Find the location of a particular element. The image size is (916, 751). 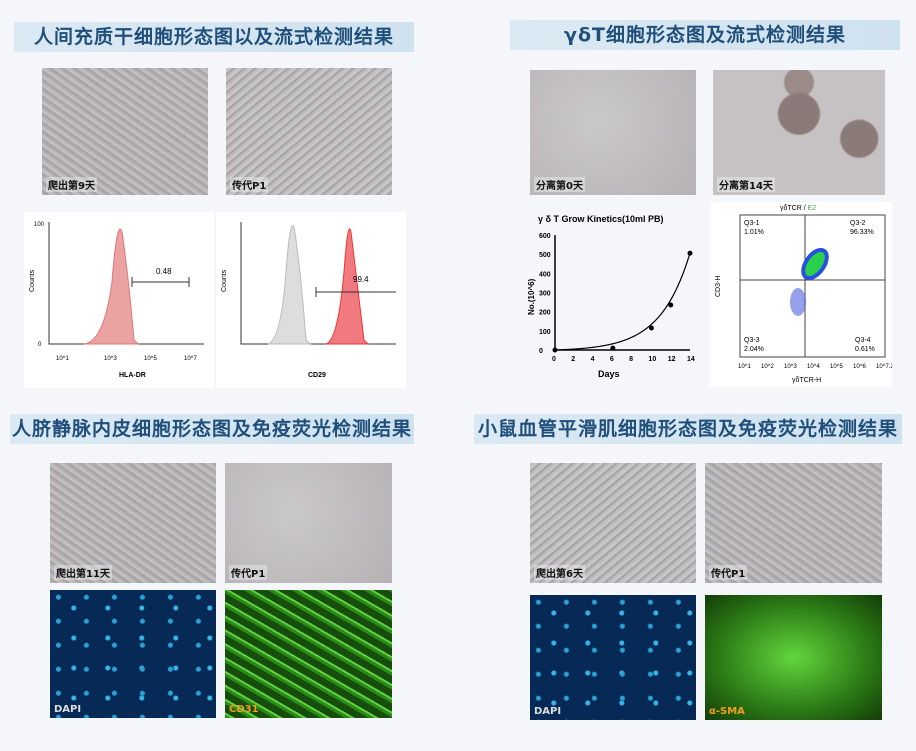

quadrant-value: 0.61% is located at coordinates (865, 349).